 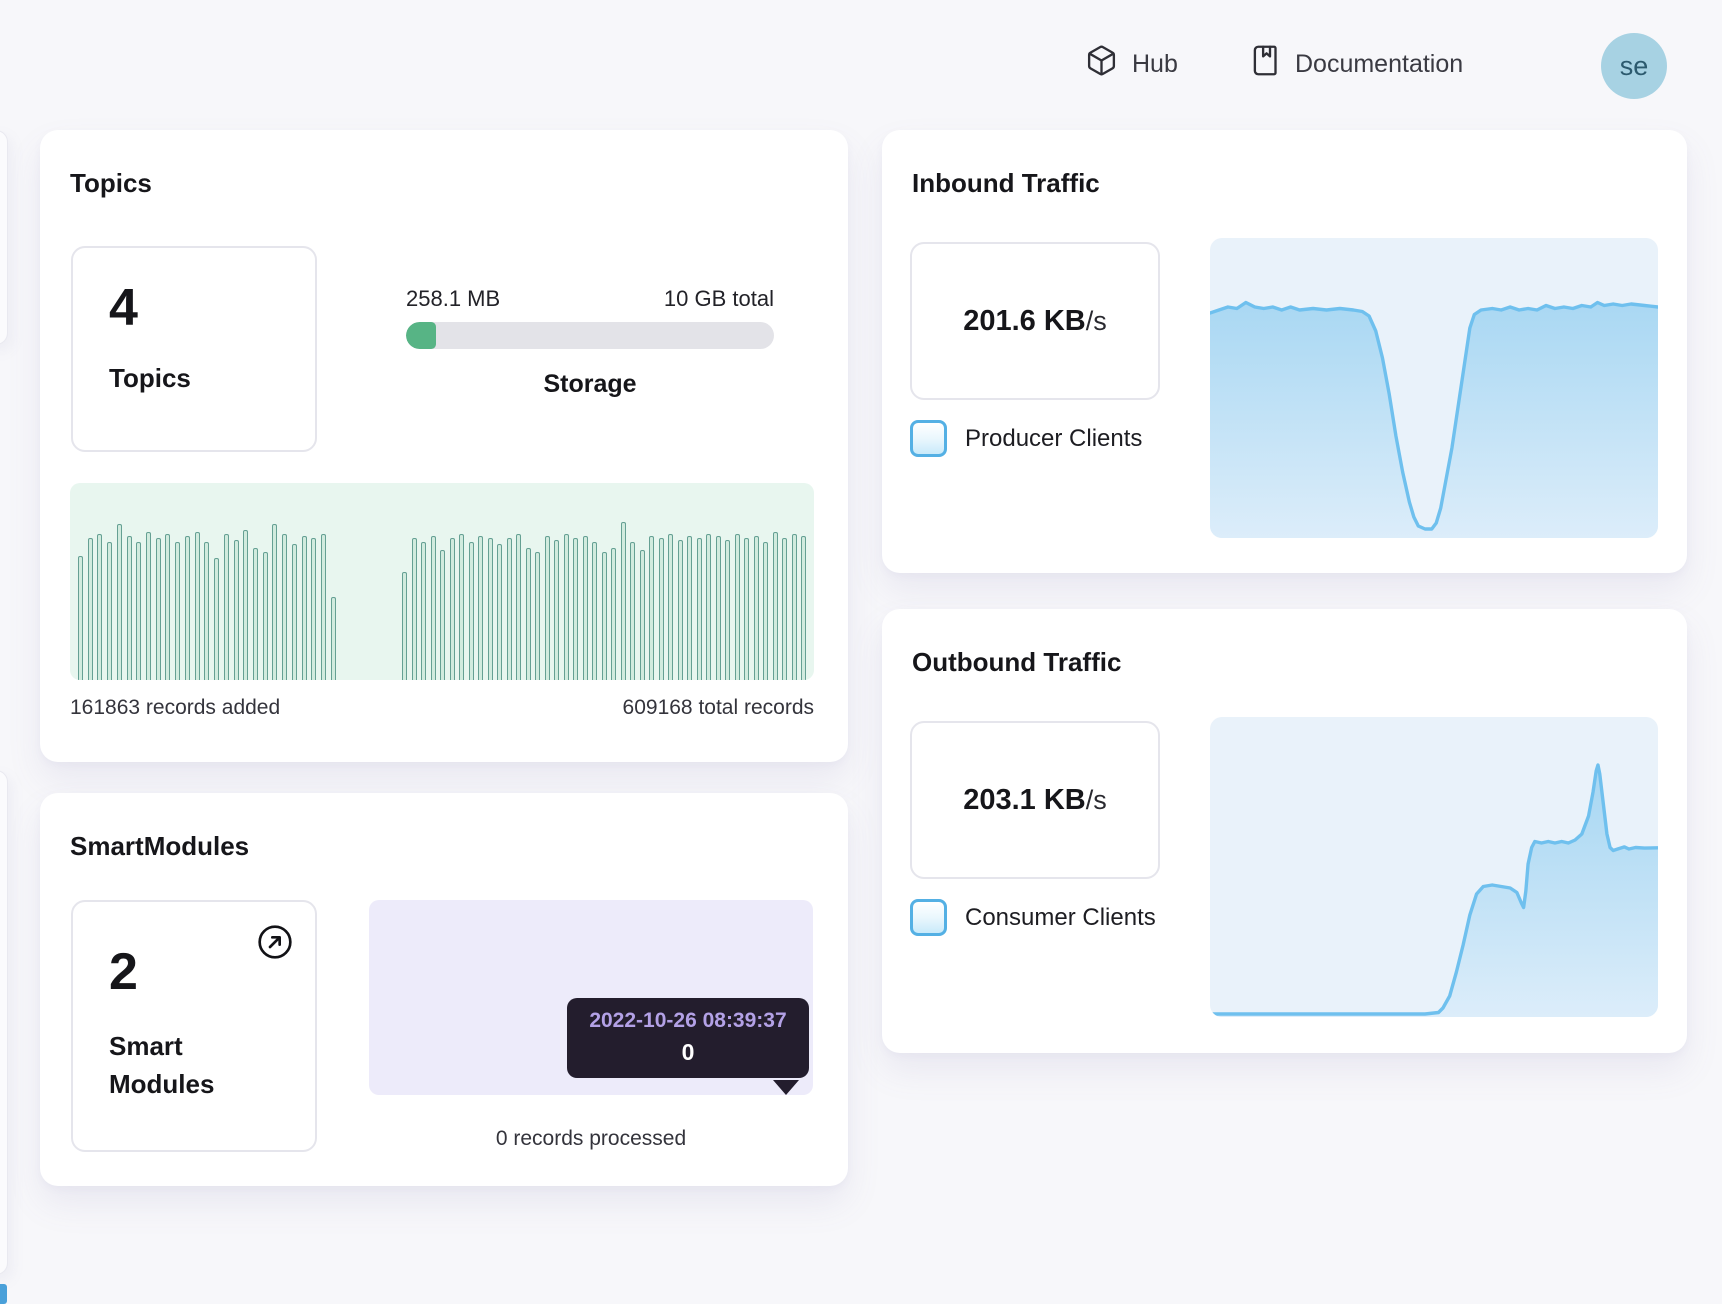 I want to click on smartmodules-count: 2, so click(x=123, y=972).